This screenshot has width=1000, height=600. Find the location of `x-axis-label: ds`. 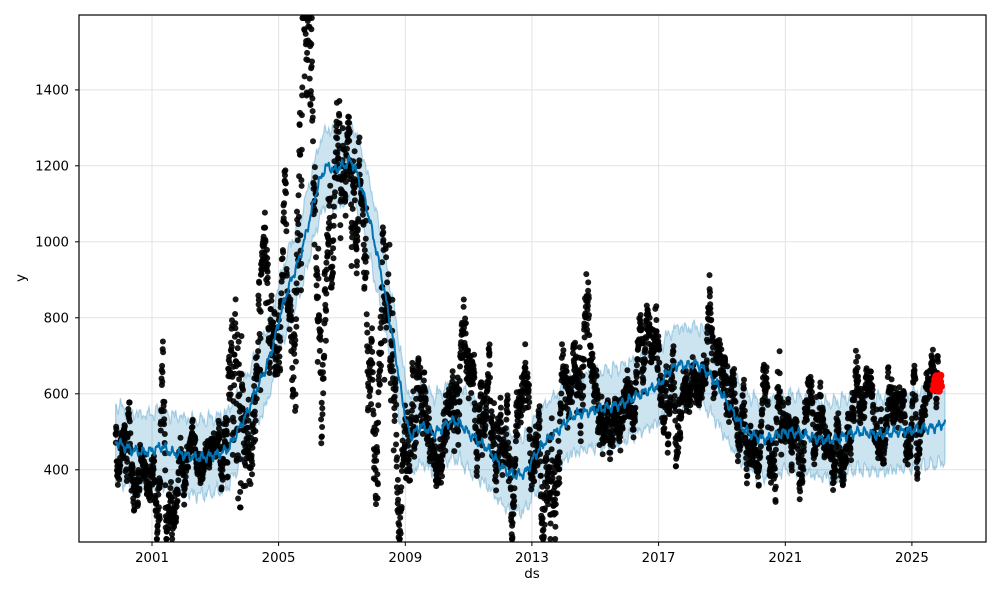

x-axis-label: ds is located at coordinates (532, 574).